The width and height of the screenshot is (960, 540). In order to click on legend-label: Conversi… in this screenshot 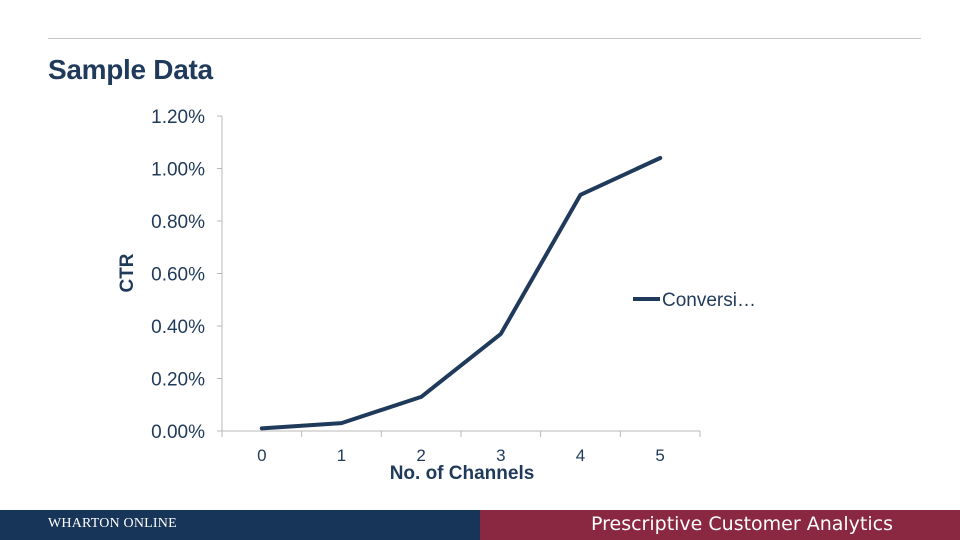, I will do `click(709, 300)`.